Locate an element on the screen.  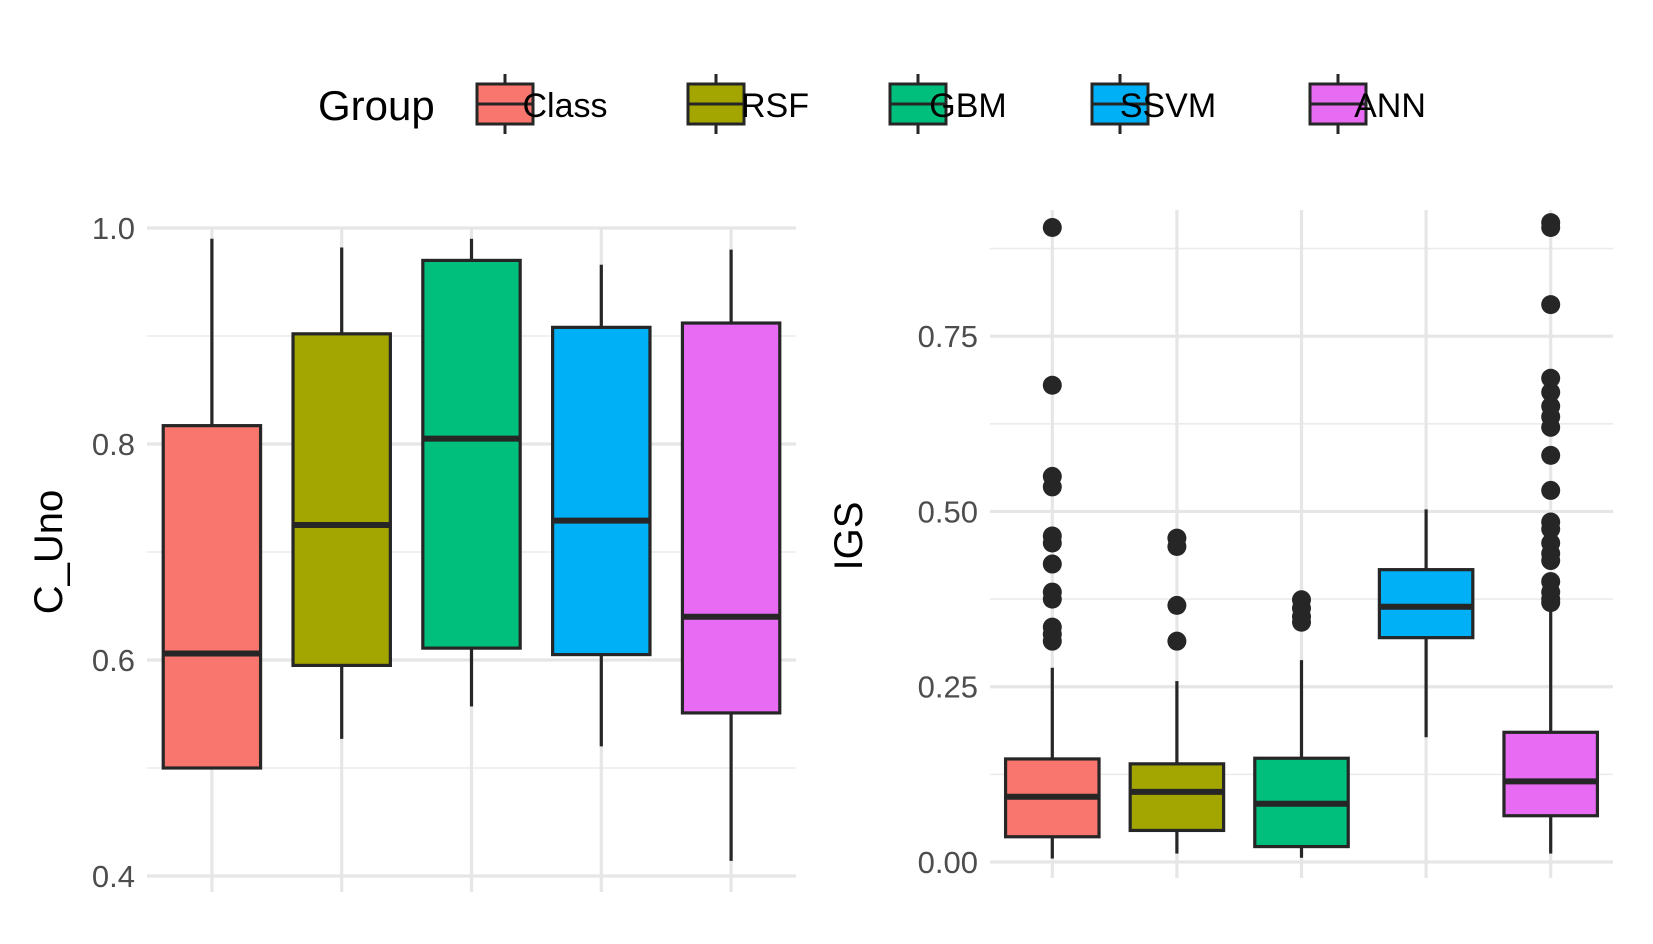
legend-item-ssvm: SSVM is located at coordinates (1153, 104).